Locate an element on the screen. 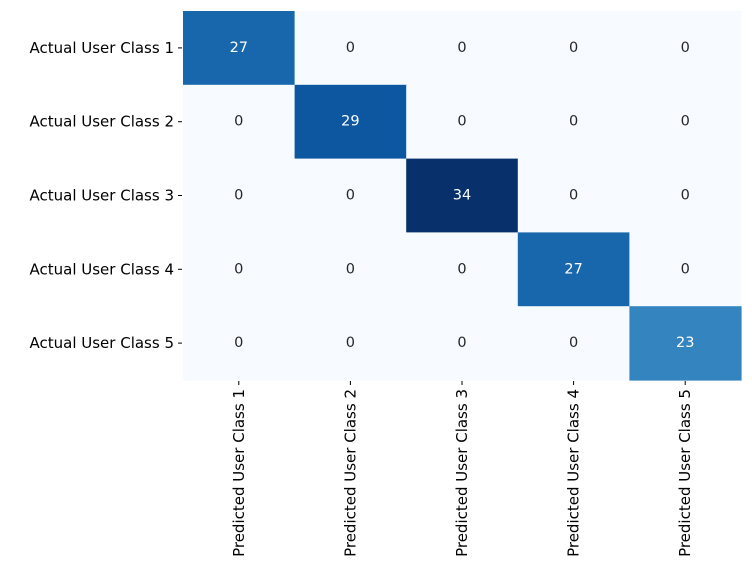 Image resolution: width=752 pixels, height=588 pixels. heatmap-value-r3-c2: 0 is located at coordinates (350, 196).